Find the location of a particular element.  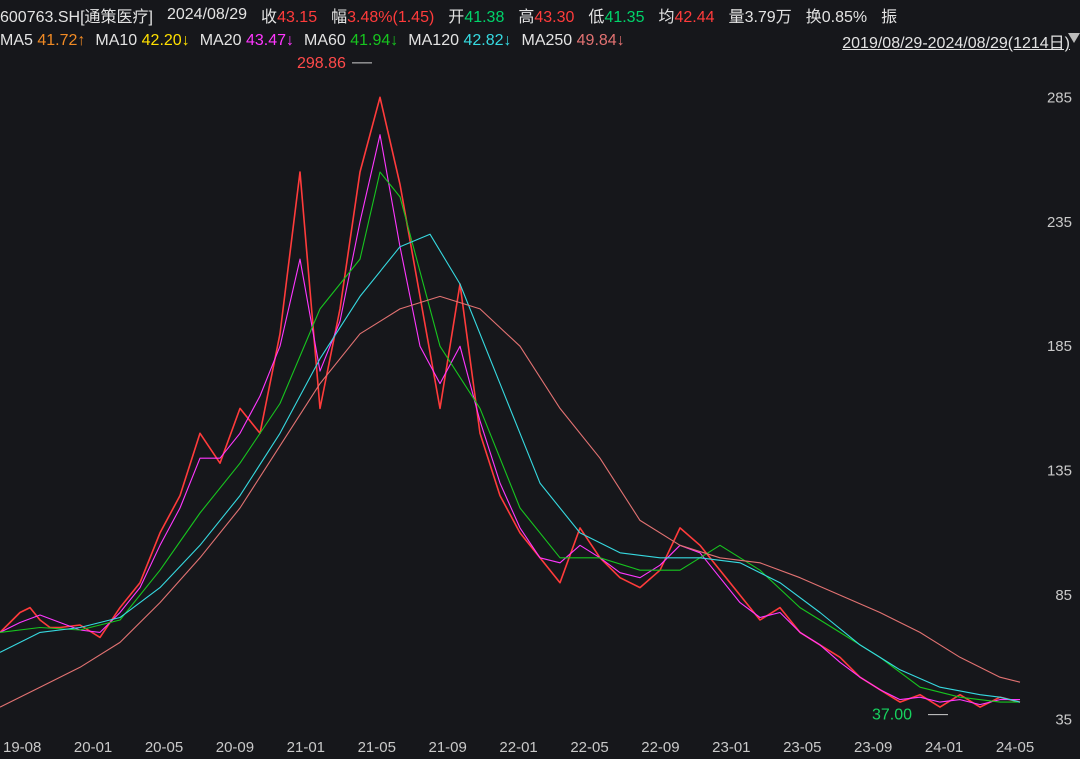

ma5-value: 41.72↑ is located at coordinates (61, 40).